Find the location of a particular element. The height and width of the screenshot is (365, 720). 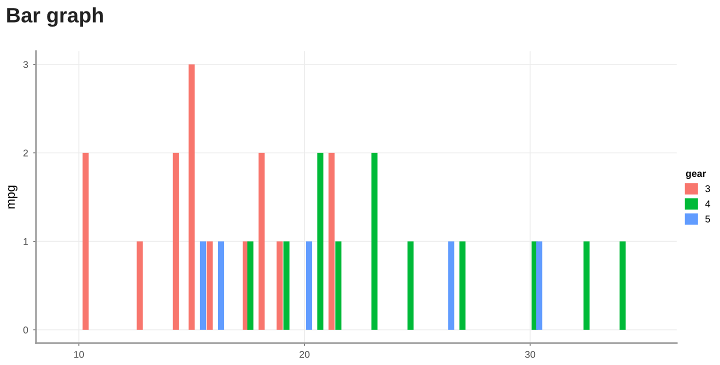

x-tick-label: 10 is located at coordinates (79, 354).